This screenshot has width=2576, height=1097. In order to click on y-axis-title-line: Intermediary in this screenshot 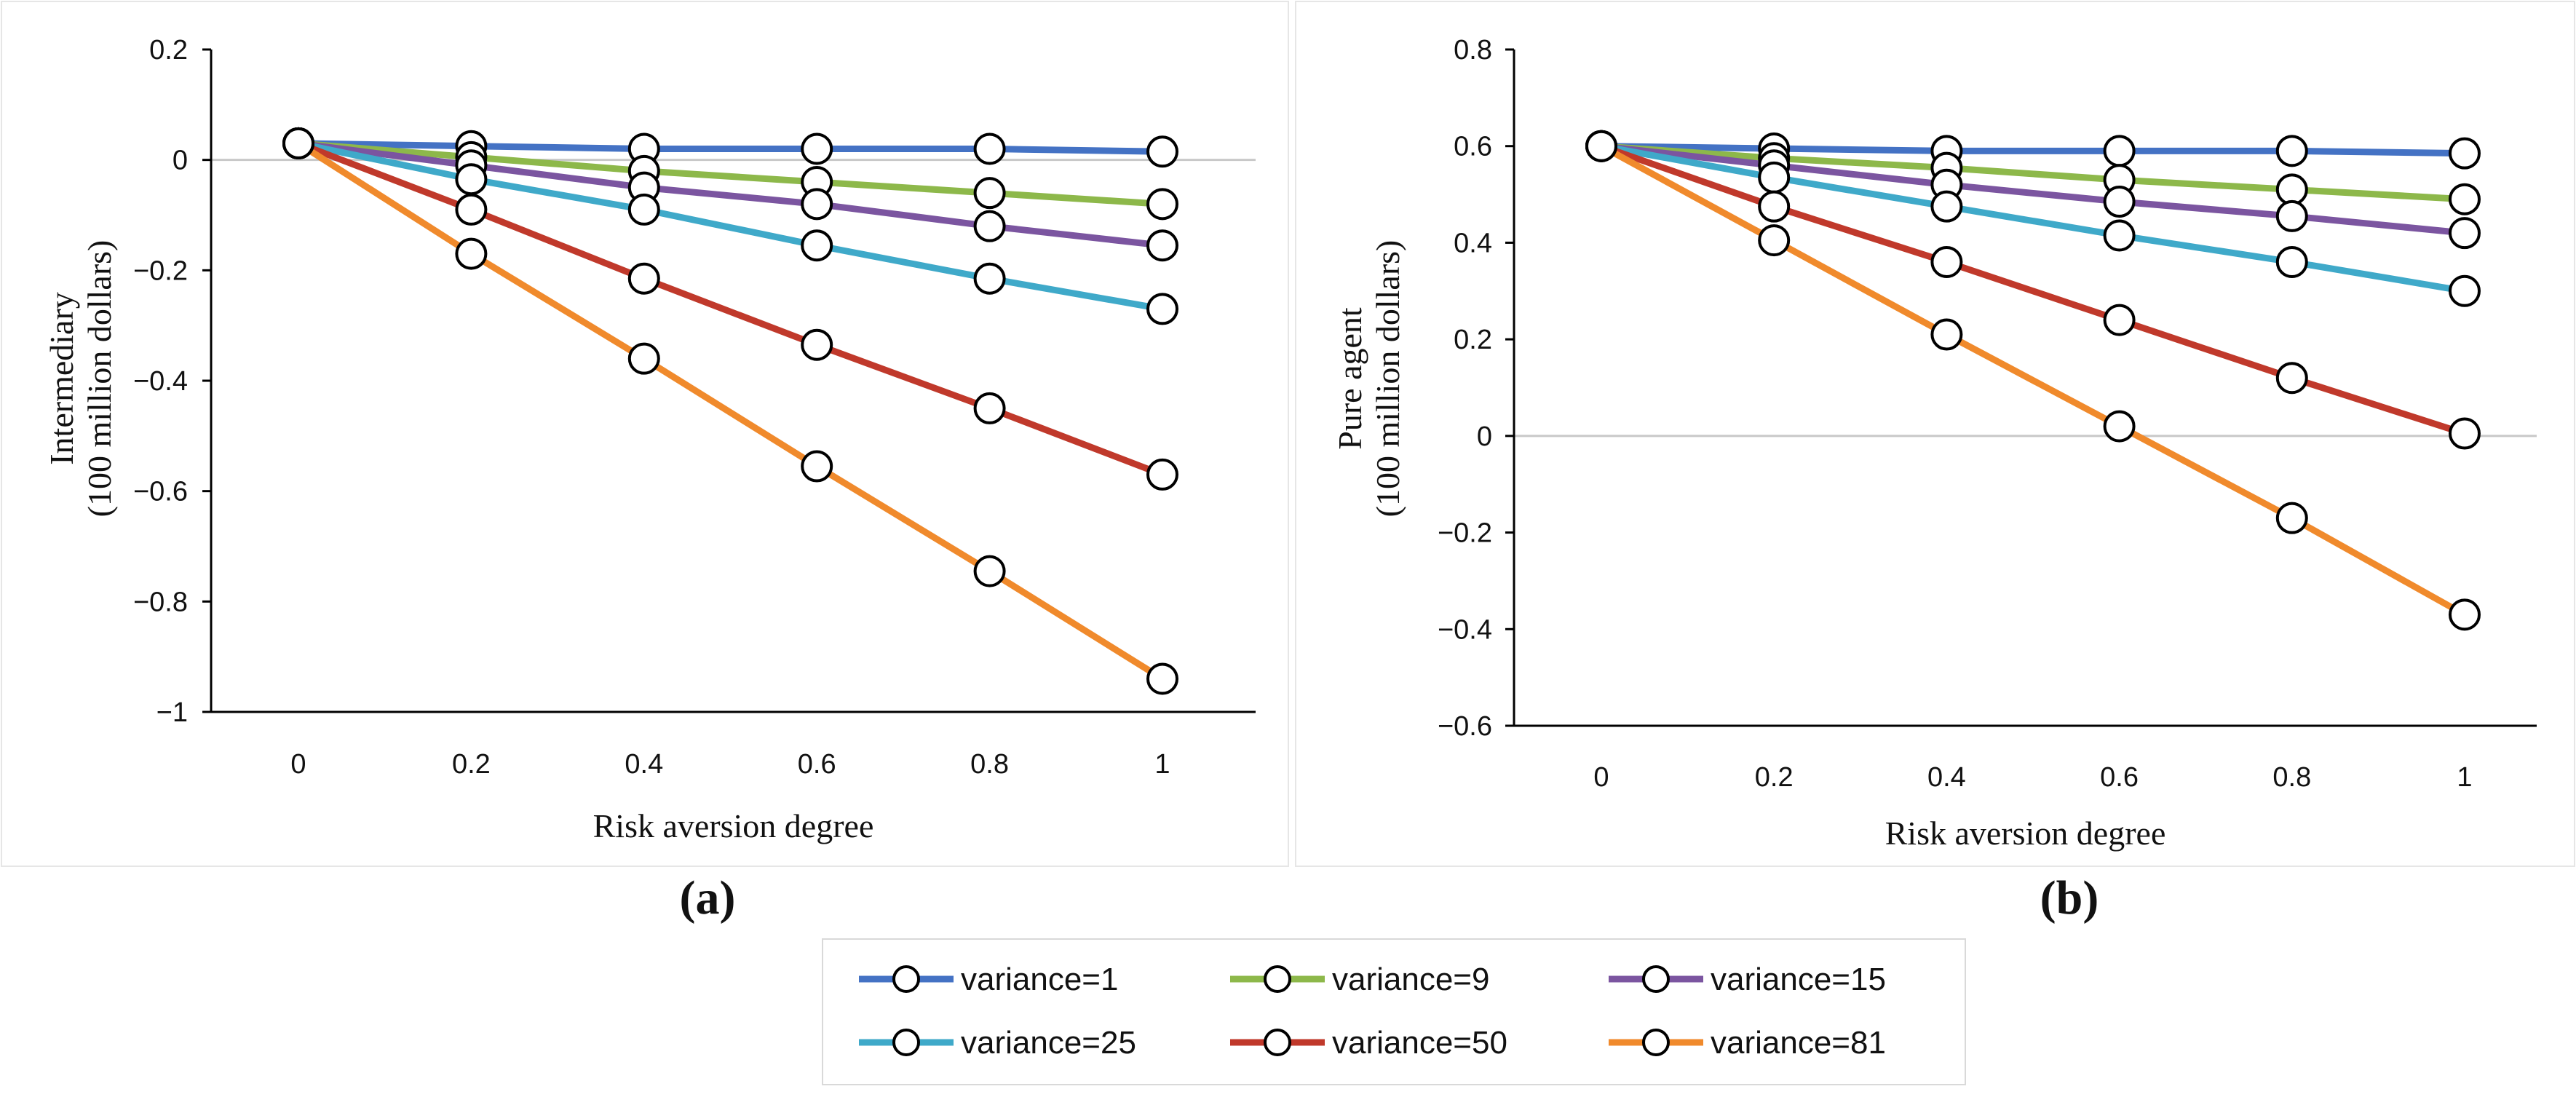, I will do `click(61, 378)`.